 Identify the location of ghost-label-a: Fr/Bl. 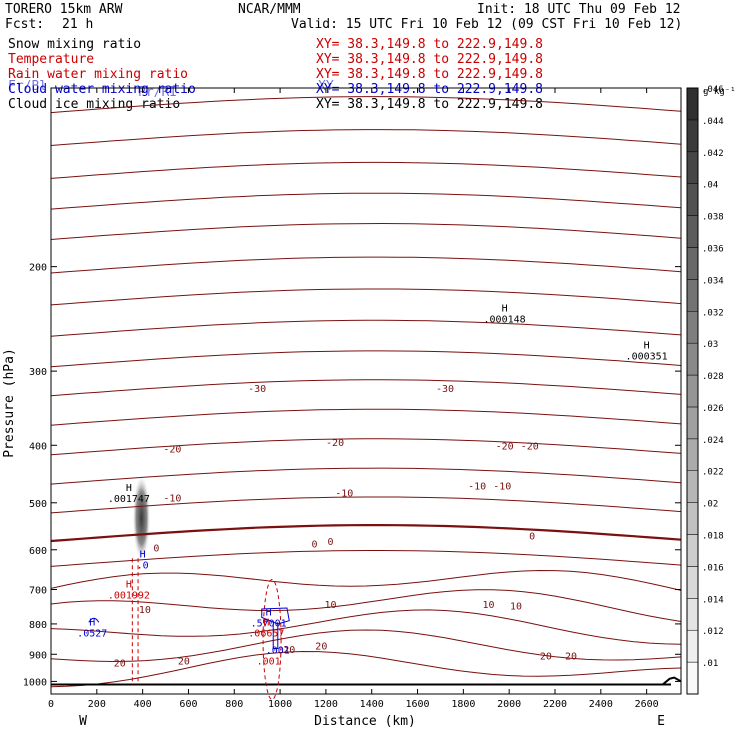
(27, 86).